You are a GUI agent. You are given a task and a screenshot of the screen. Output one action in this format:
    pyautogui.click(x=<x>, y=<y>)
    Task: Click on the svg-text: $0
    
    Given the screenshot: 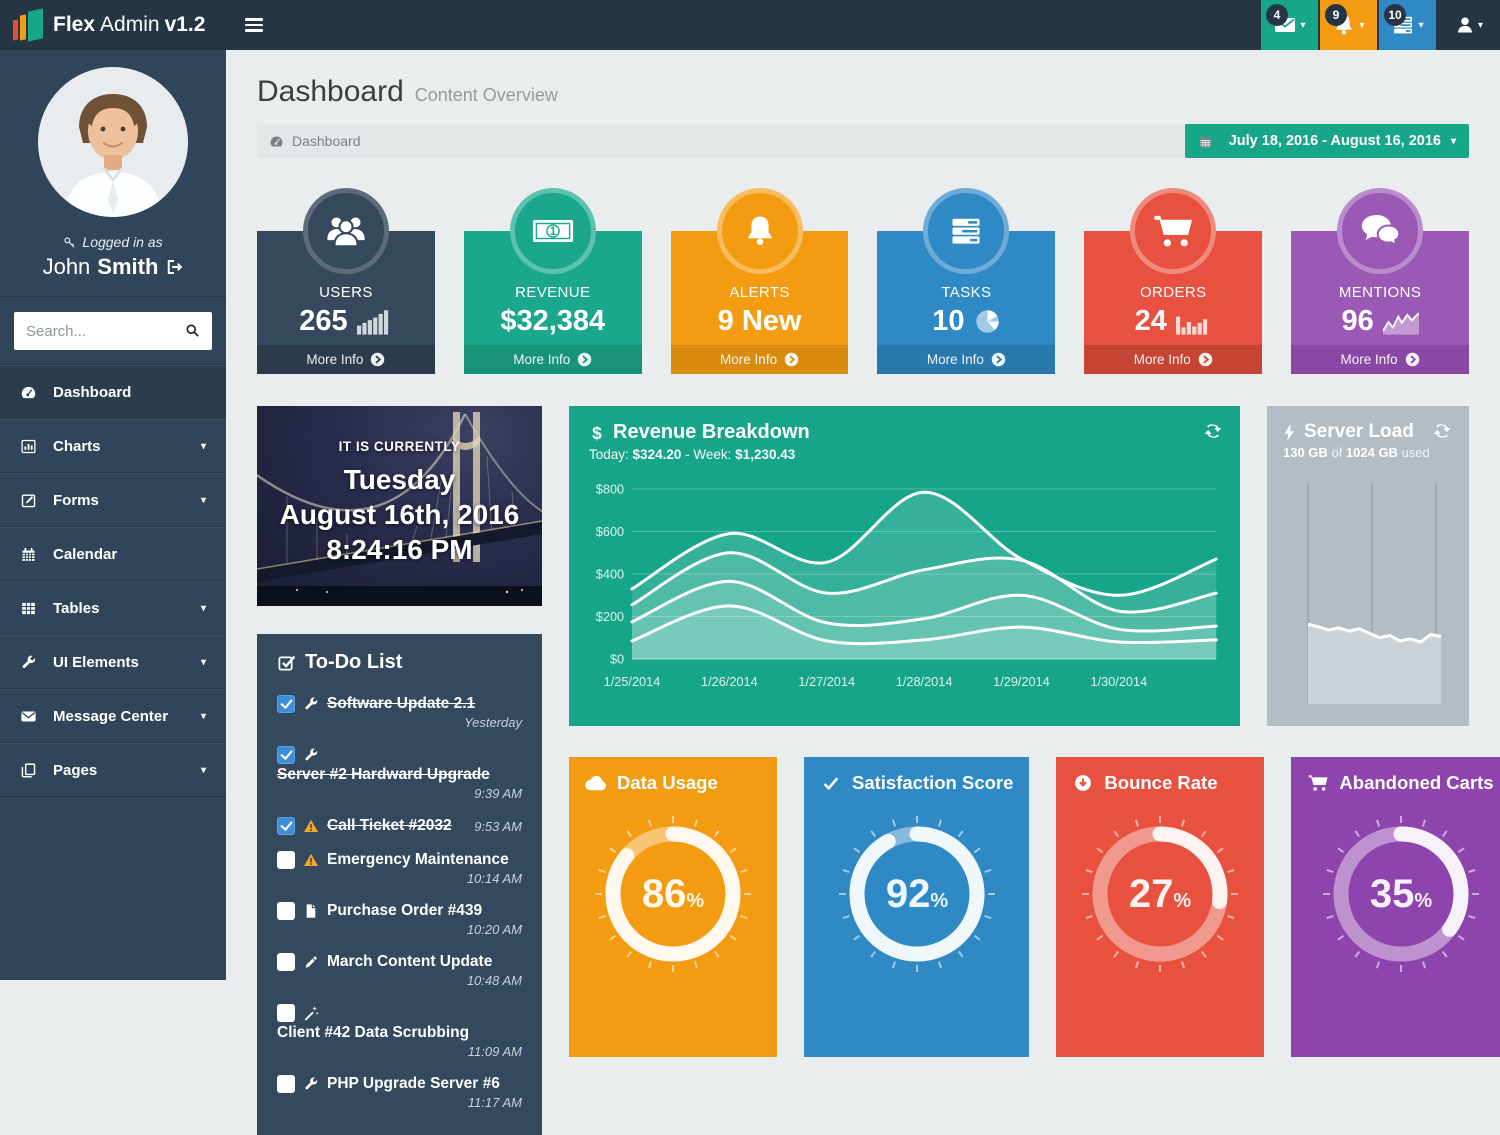 What is the action you would take?
    pyautogui.click(x=617, y=658)
    